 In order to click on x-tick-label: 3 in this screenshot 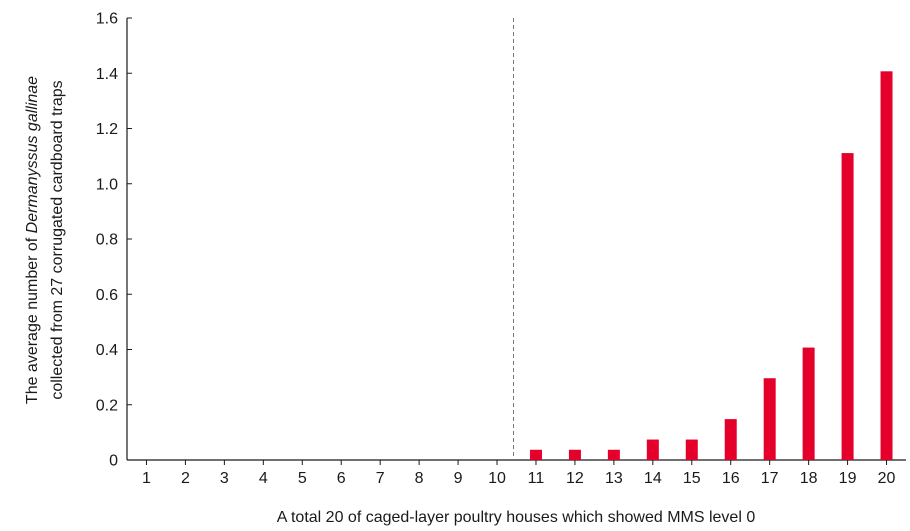, I will do `click(224, 478)`.